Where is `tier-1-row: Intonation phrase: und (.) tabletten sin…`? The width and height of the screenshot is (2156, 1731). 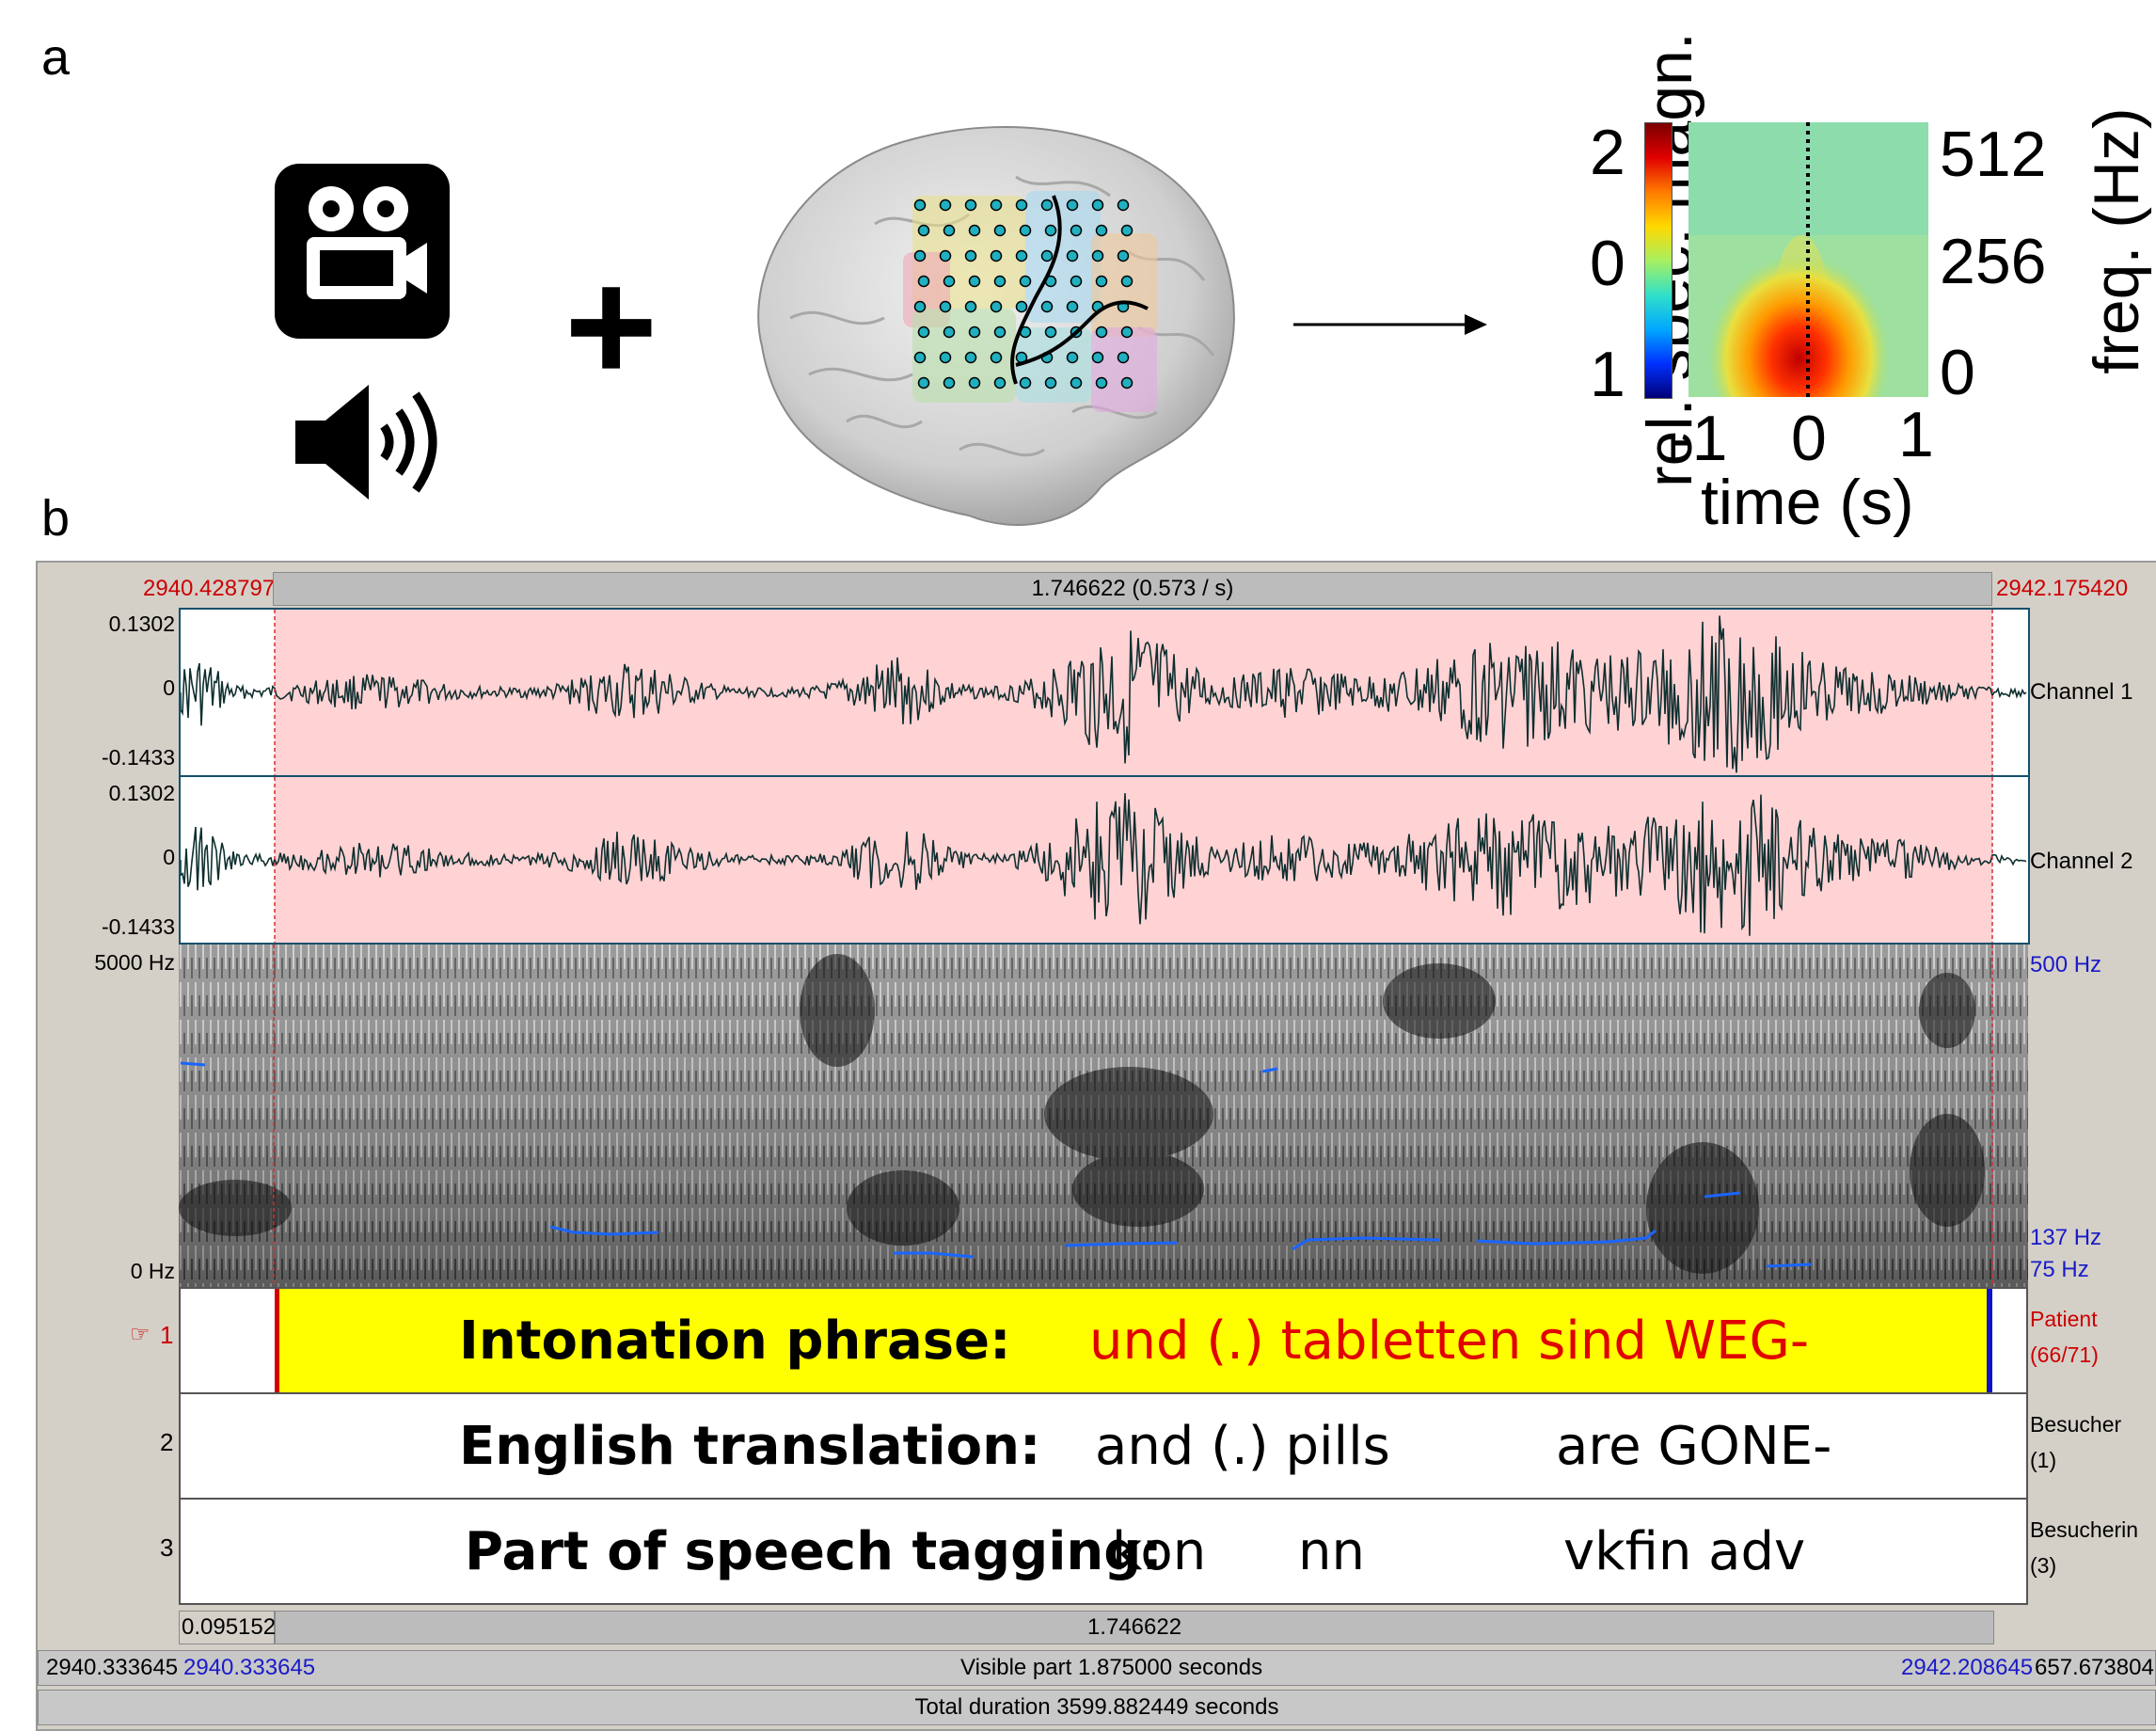
tier-1-row: Intonation phrase: und (.) tabletten sin… is located at coordinates (1103, 1340).